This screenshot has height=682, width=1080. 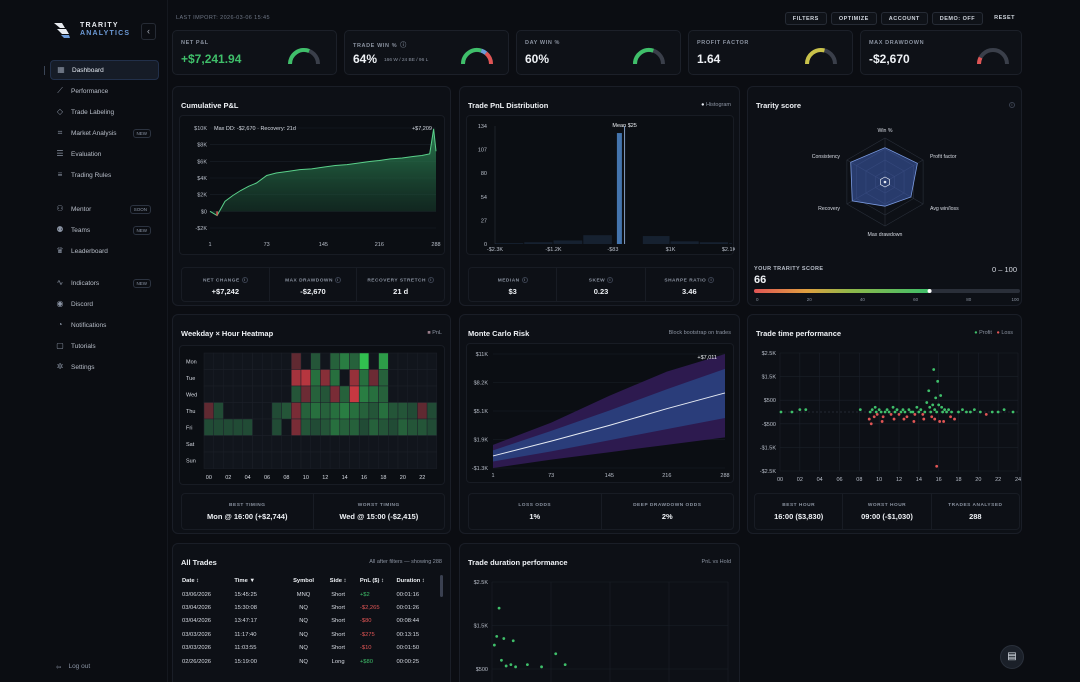 What do you see at coordinates (104, 304) in the screenshot?
I see `sidebar-item-discord: ◉ Discord` at bounding box center [104, 304].